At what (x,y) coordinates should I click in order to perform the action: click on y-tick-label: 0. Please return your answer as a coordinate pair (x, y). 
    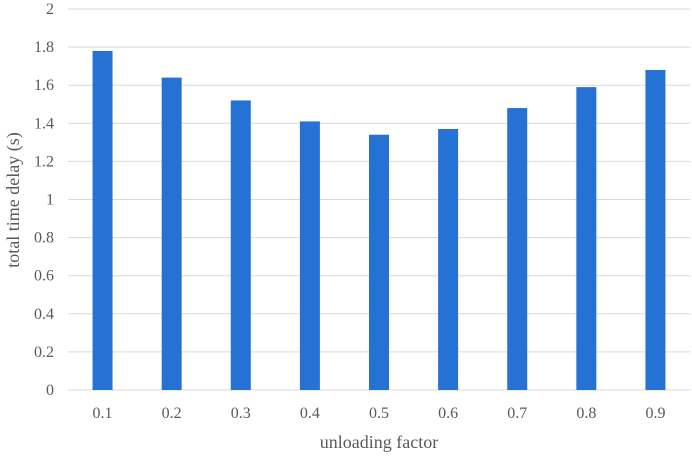
    Looking at the image, I should click on (50, 390).